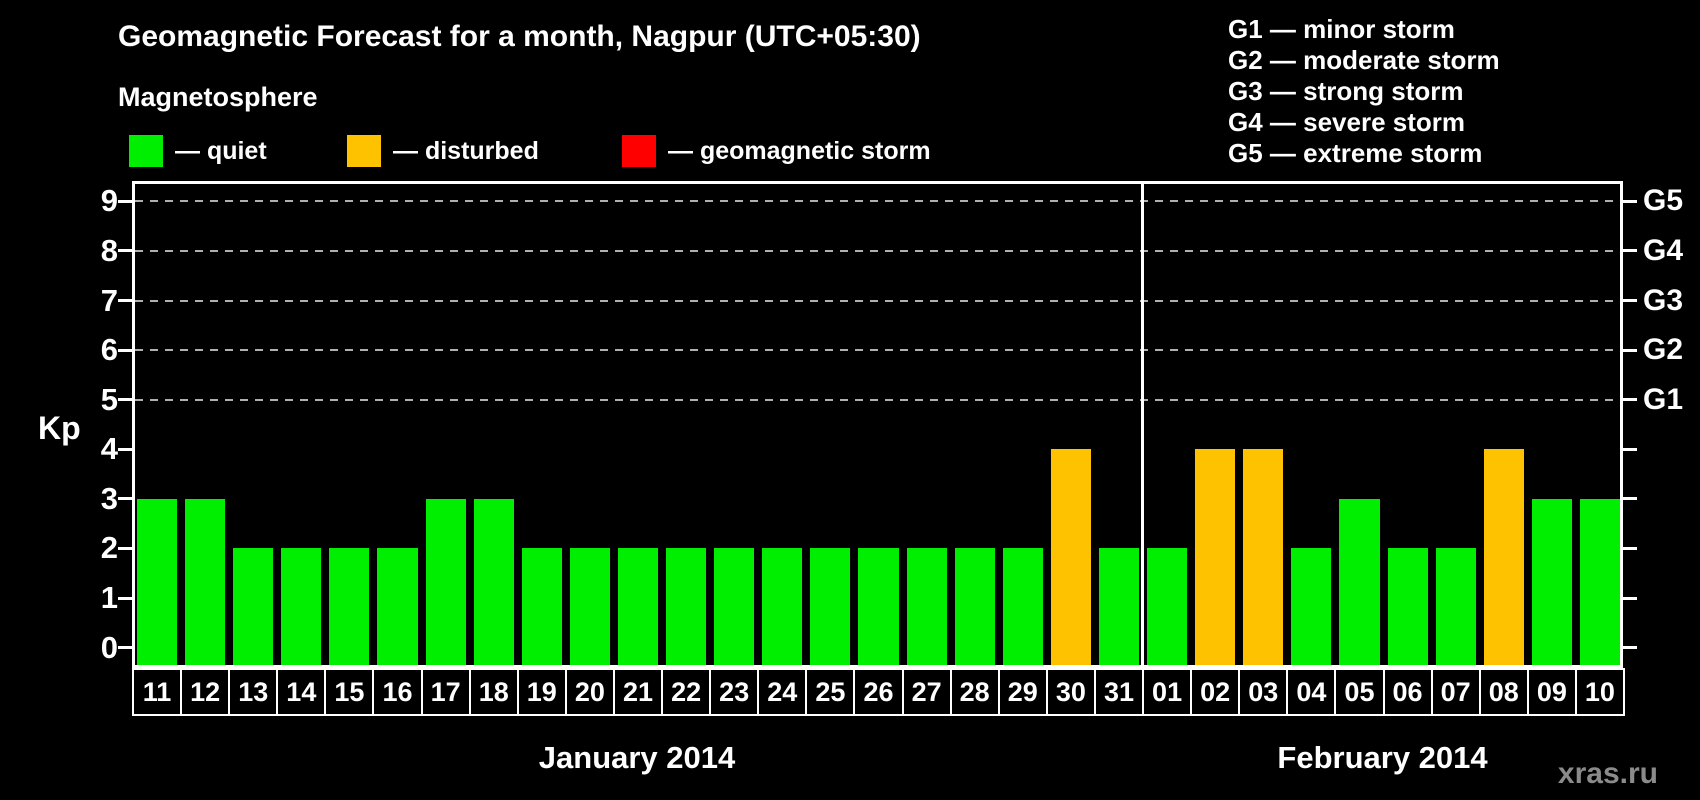 The width and height of the screenshot is (1700, 800). I want to click on day-label-cell-22: 22, so click(686, 692).